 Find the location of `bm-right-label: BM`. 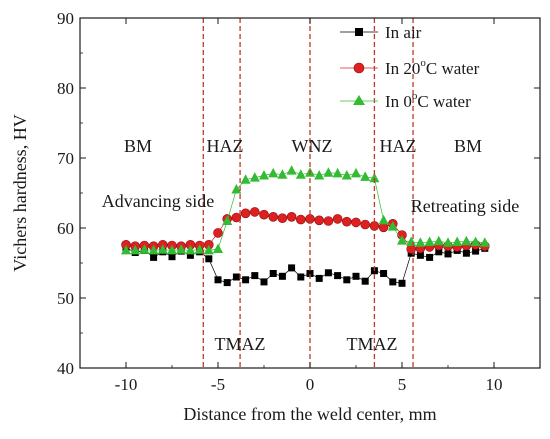

bm-right-label: BM is located at coordinates (468, 146).